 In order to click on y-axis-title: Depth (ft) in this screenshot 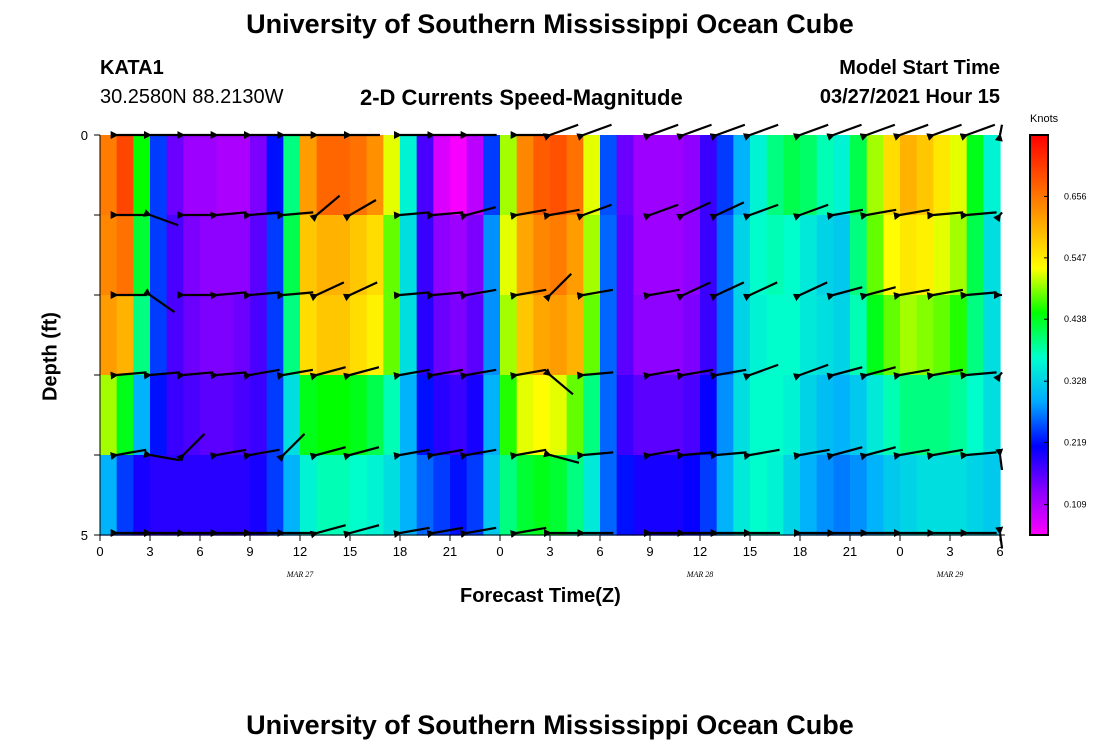, I will do `click(50, 356)`.